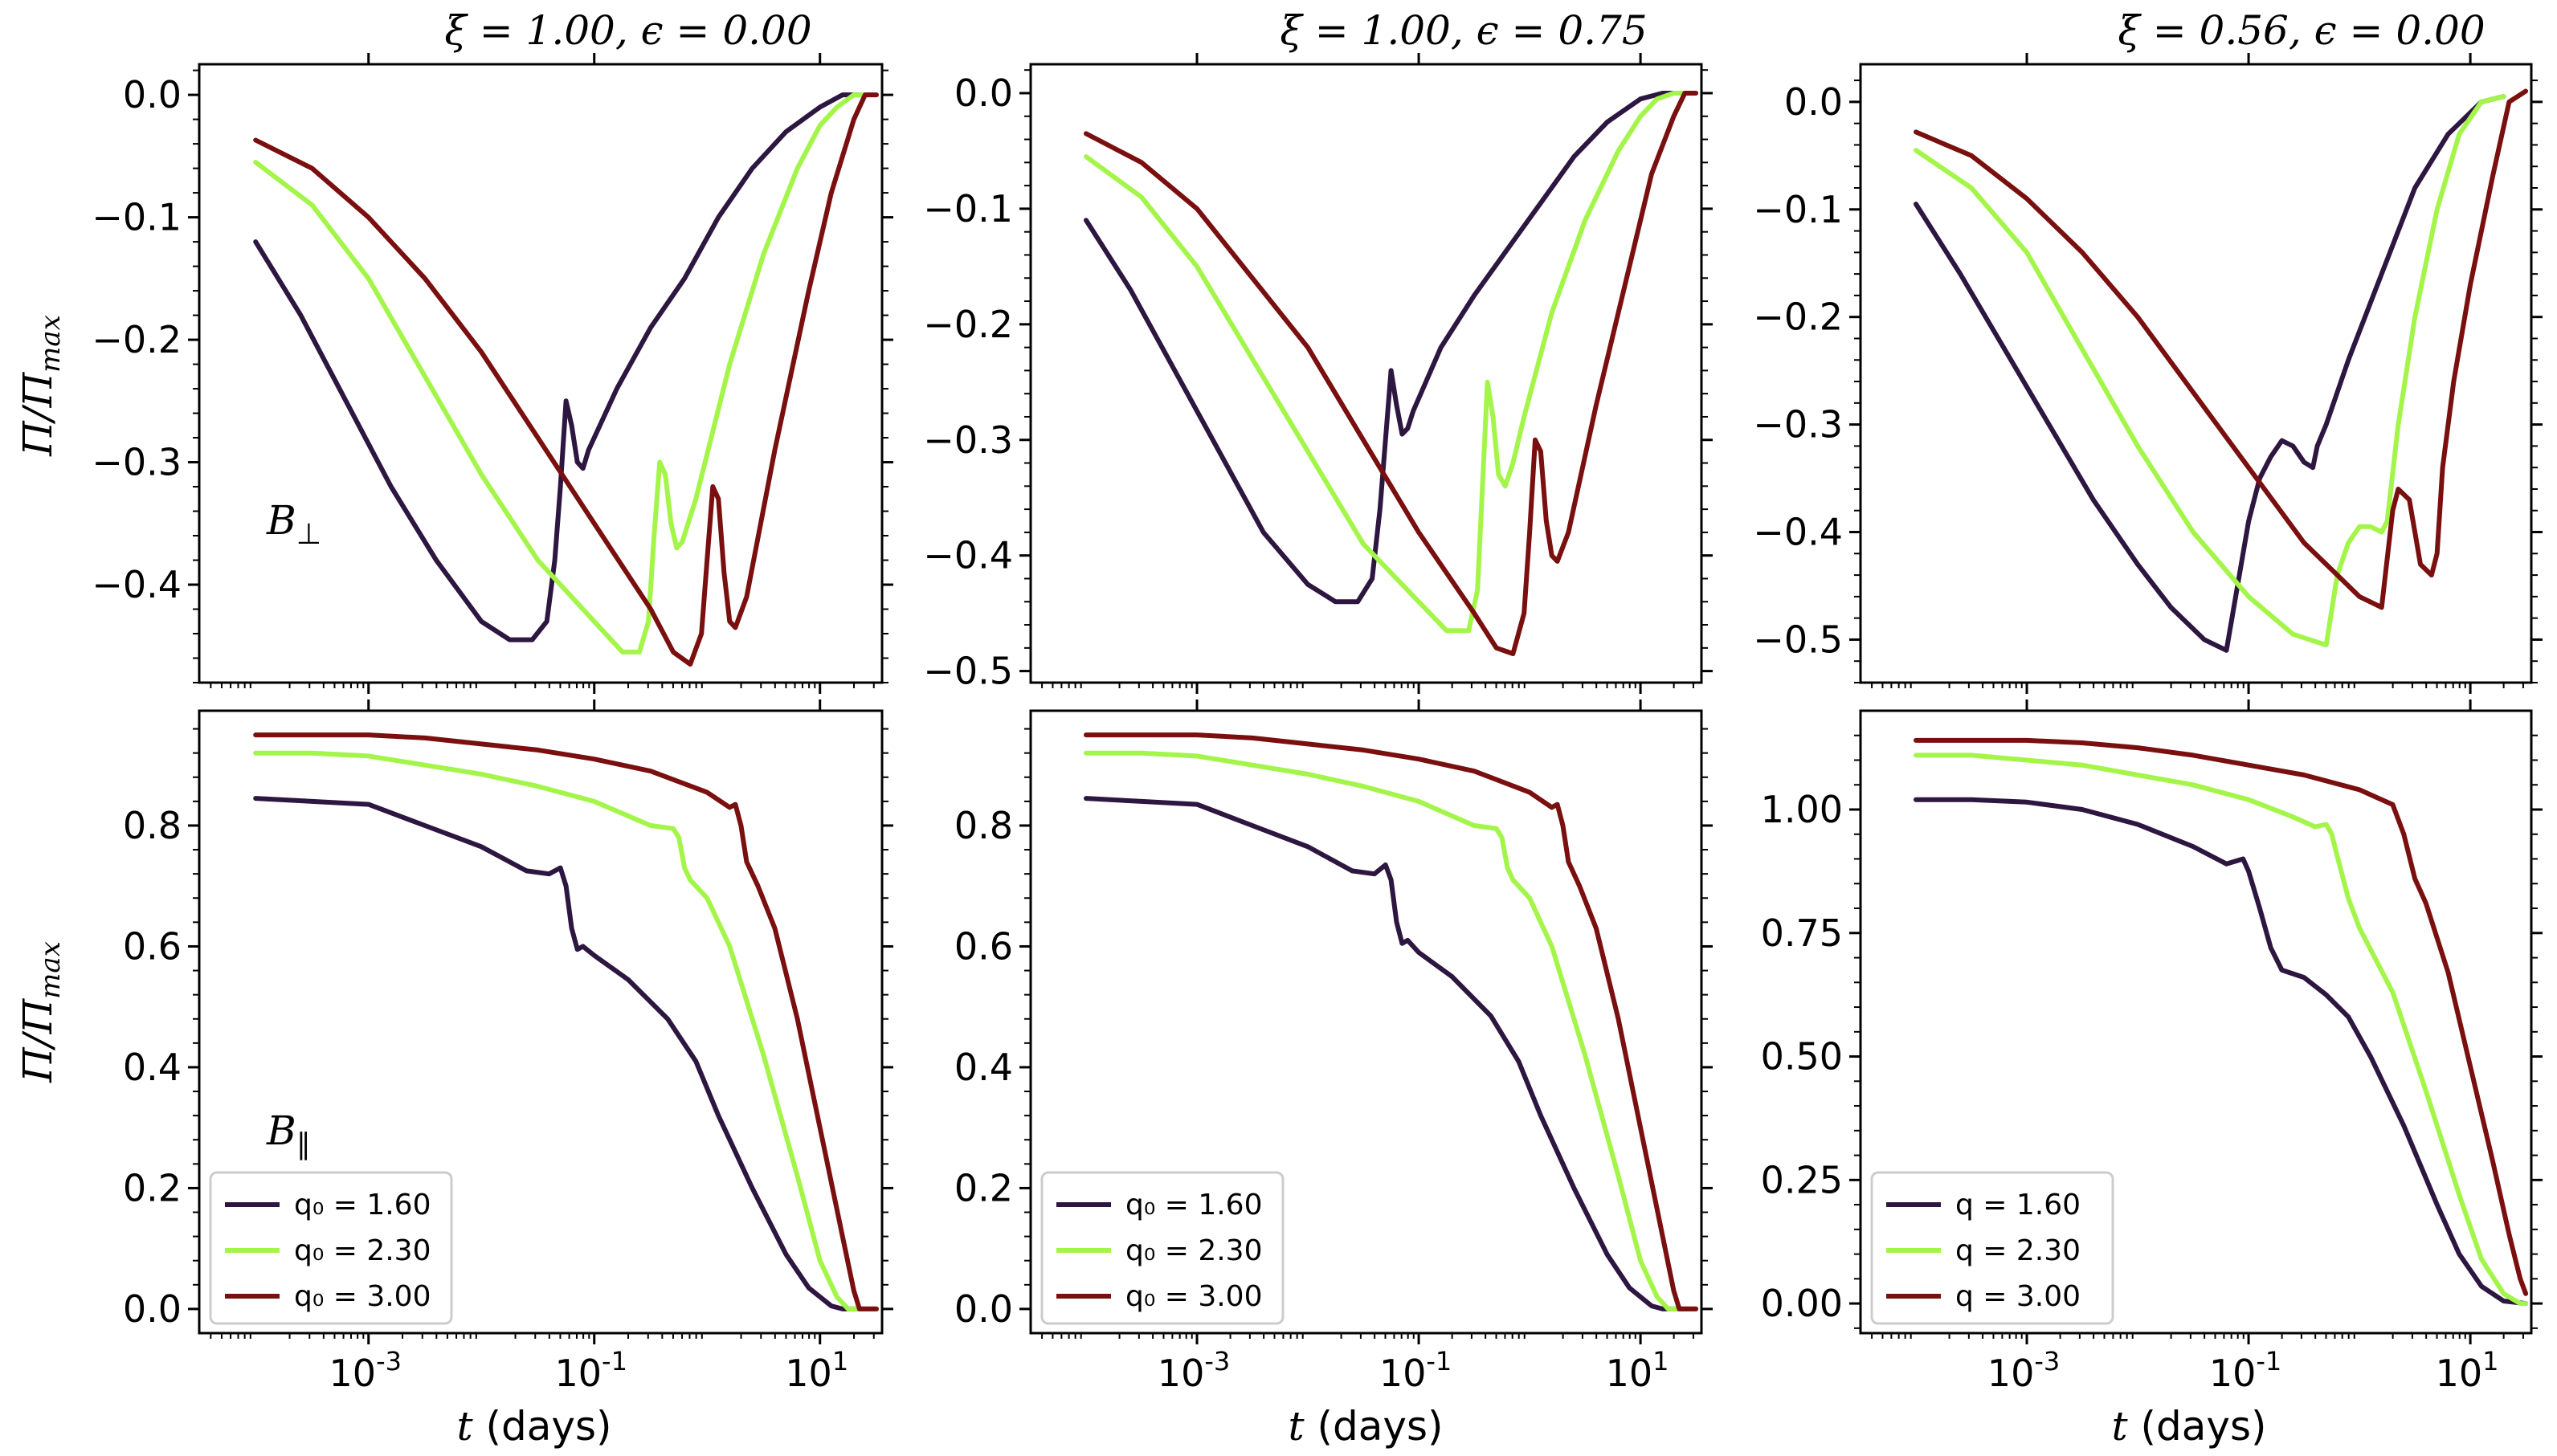  Describe the element at coordinates (303, 1144) in the screenshot. I see `annotation-b-parallel-sub: ∥` at that location.